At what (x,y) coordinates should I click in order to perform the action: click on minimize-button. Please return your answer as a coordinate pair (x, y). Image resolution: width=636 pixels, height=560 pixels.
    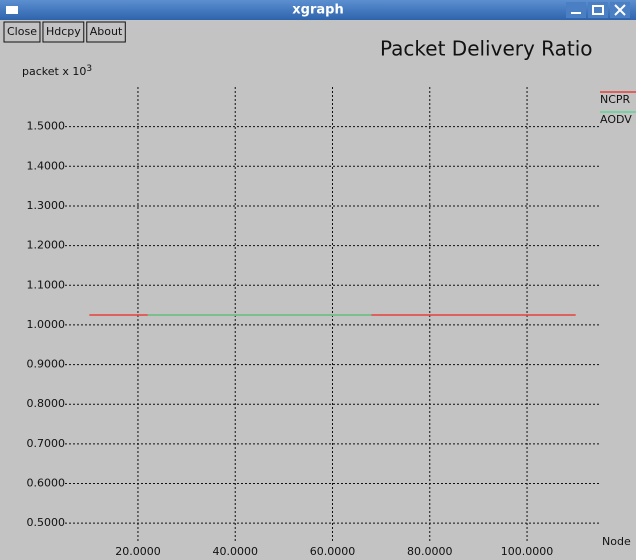
    Looking at the image, I should click on (576, 10).